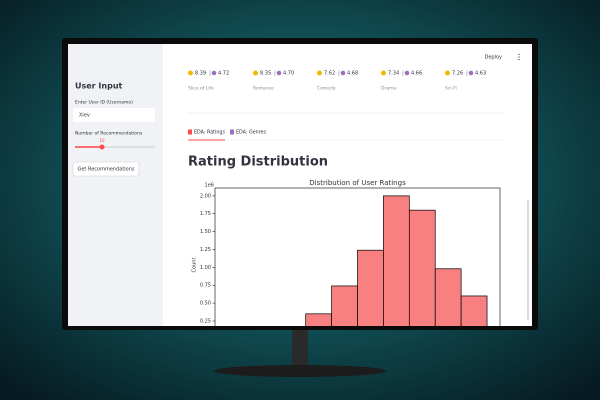 The image size is (600, 404). What do you see at coordinates (223, 74) in the screenshot?
I see `genre-score: 4.72` at bounding box center [223, 74].